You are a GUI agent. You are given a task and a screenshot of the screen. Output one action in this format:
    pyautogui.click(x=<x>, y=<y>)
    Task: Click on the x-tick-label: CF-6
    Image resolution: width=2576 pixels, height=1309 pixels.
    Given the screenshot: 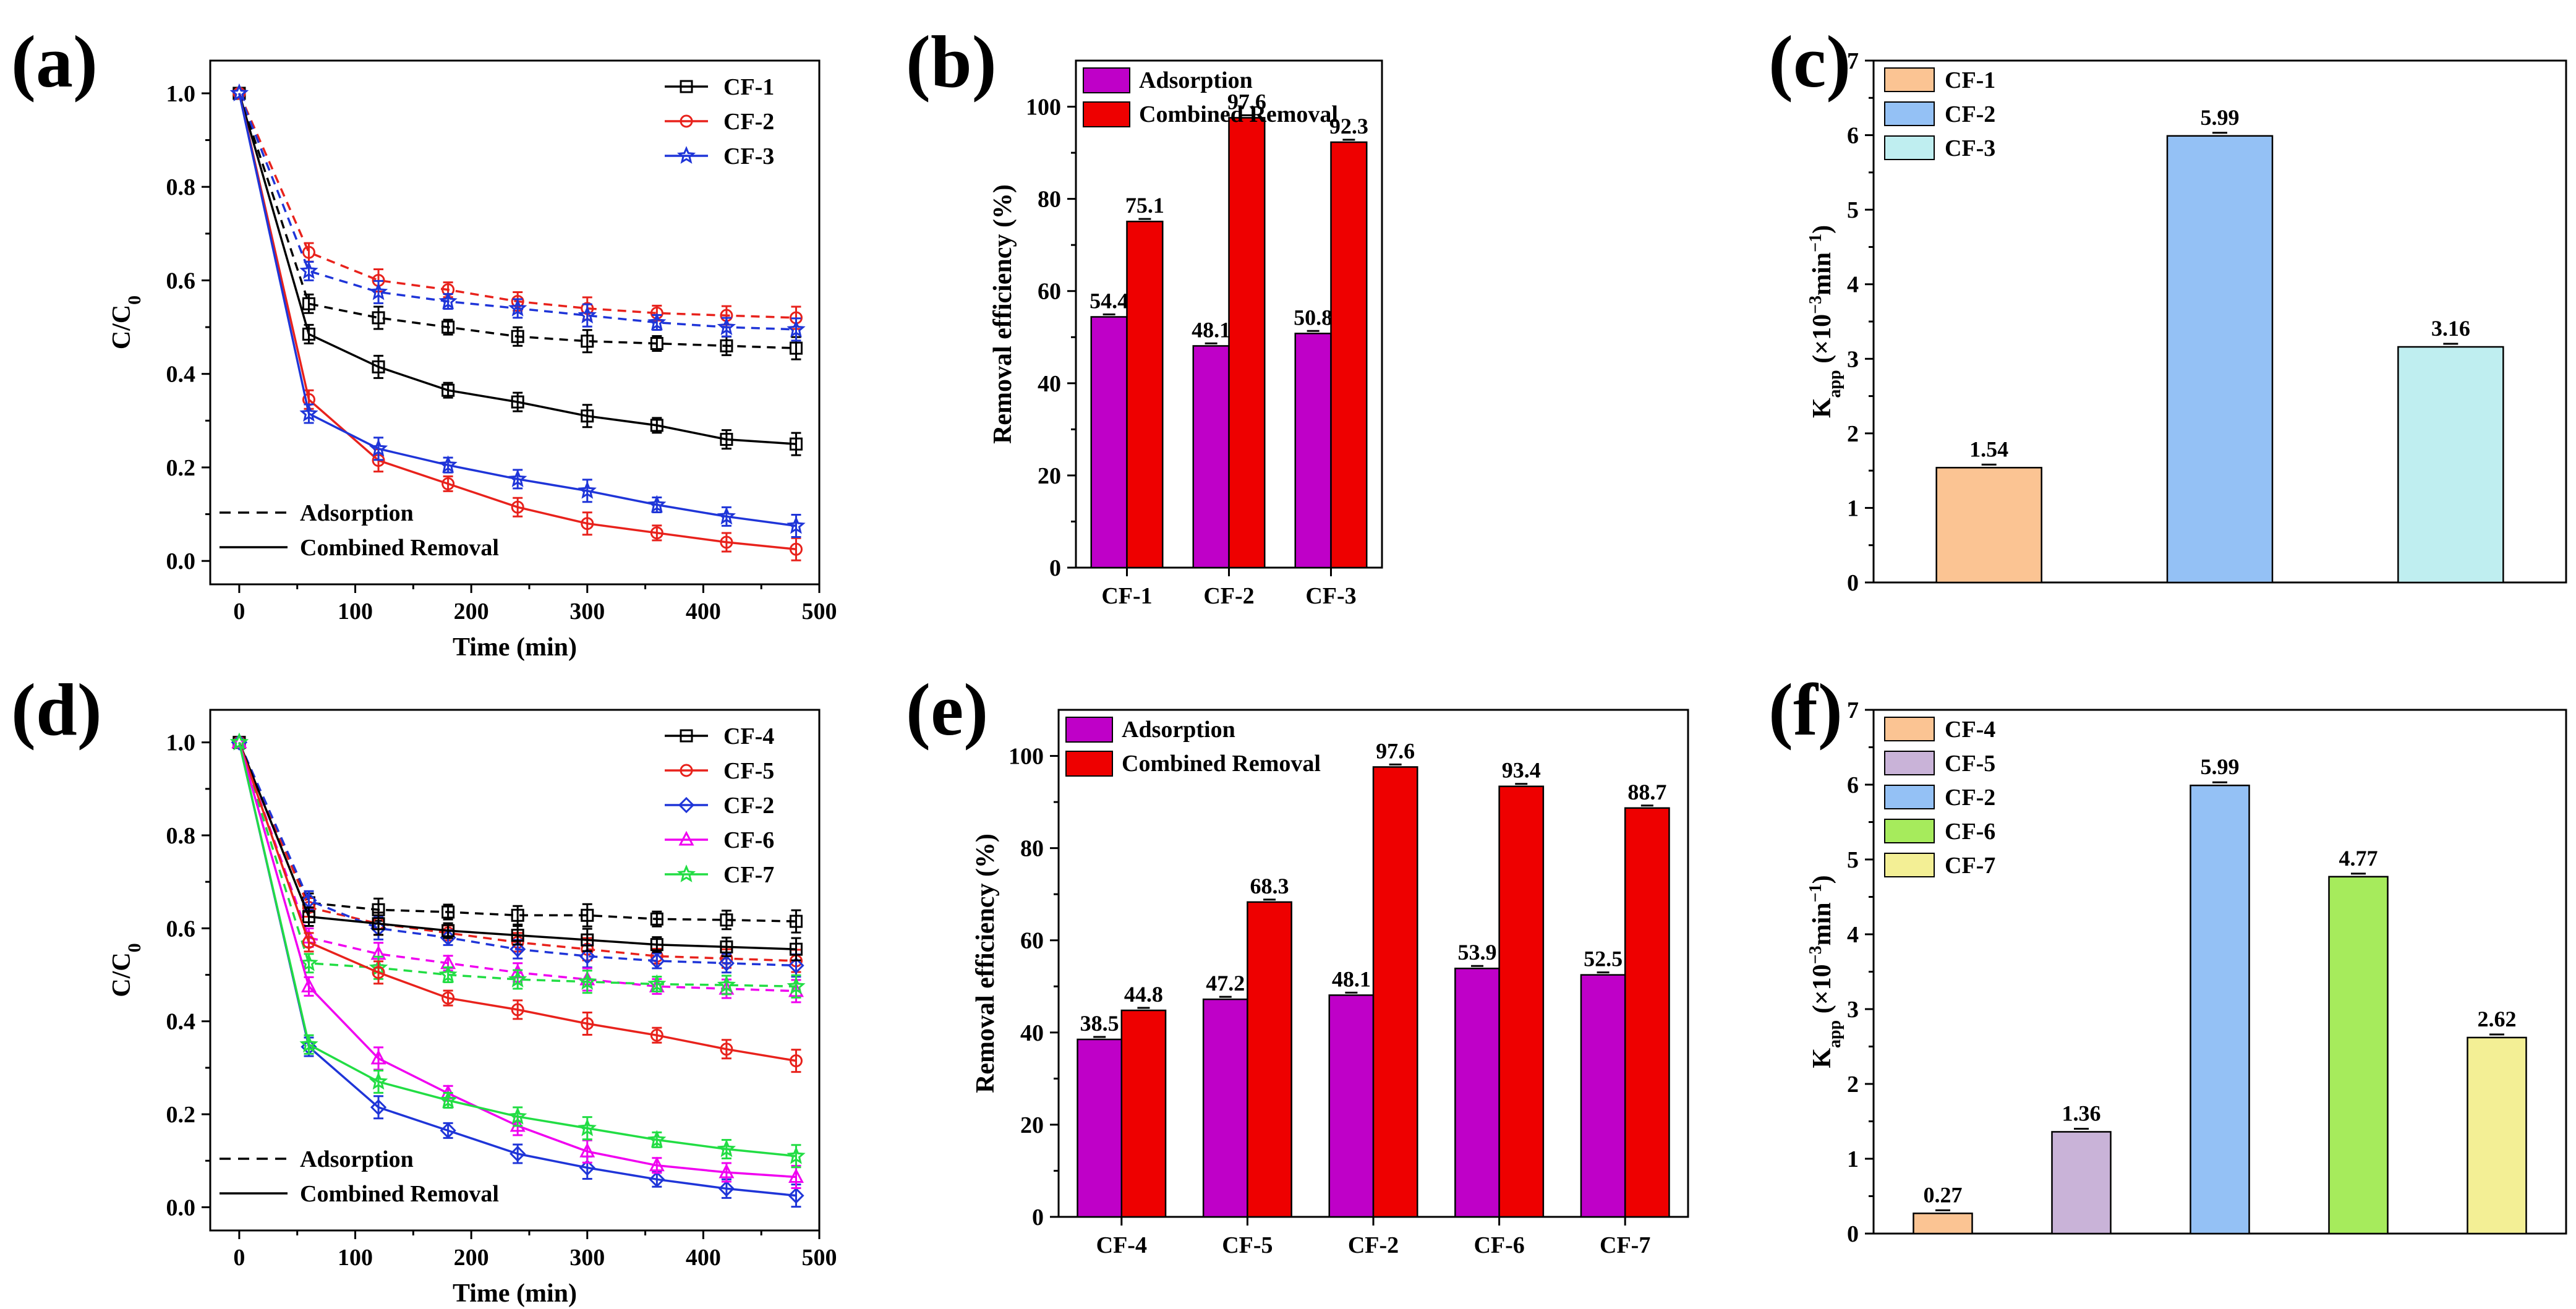 What is the action you would take?
    pyautogui.click(x=1499, y=1245)
    